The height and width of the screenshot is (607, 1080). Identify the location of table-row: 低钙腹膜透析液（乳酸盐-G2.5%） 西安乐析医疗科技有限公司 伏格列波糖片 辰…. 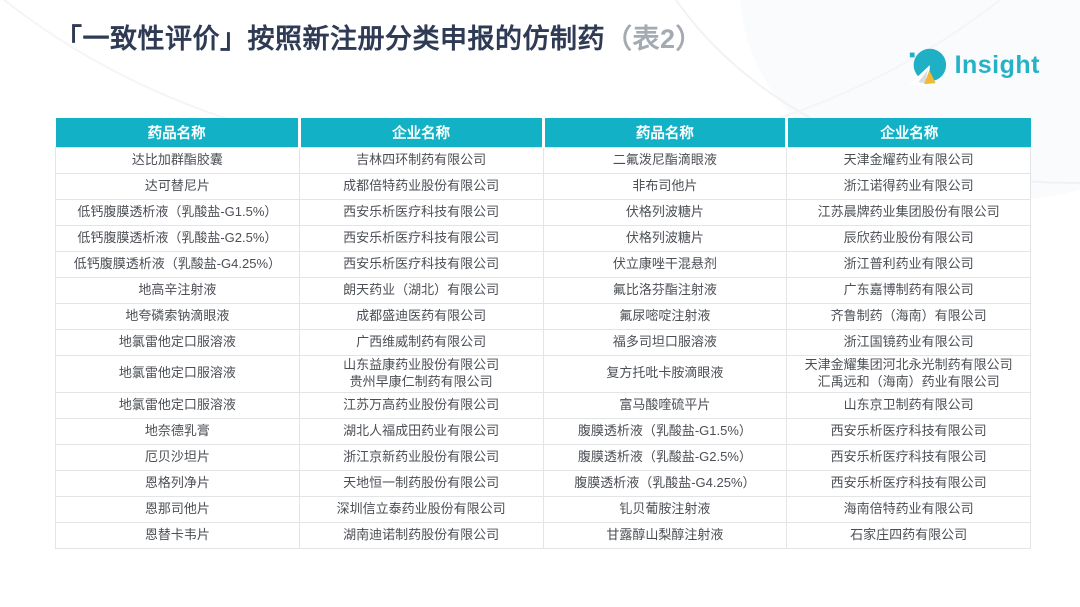
(543, 238).